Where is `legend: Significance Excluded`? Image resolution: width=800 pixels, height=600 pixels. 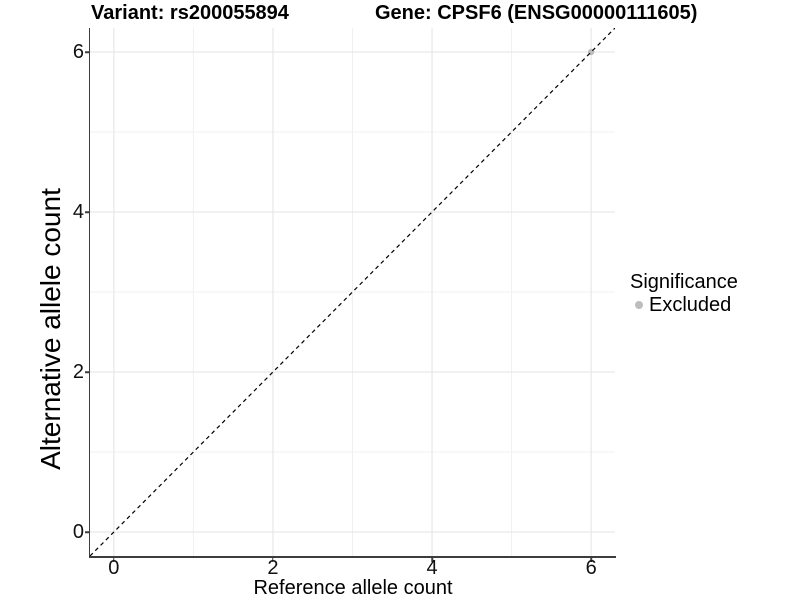
legend: Significance Excluded is located at coordinates (684, 293).